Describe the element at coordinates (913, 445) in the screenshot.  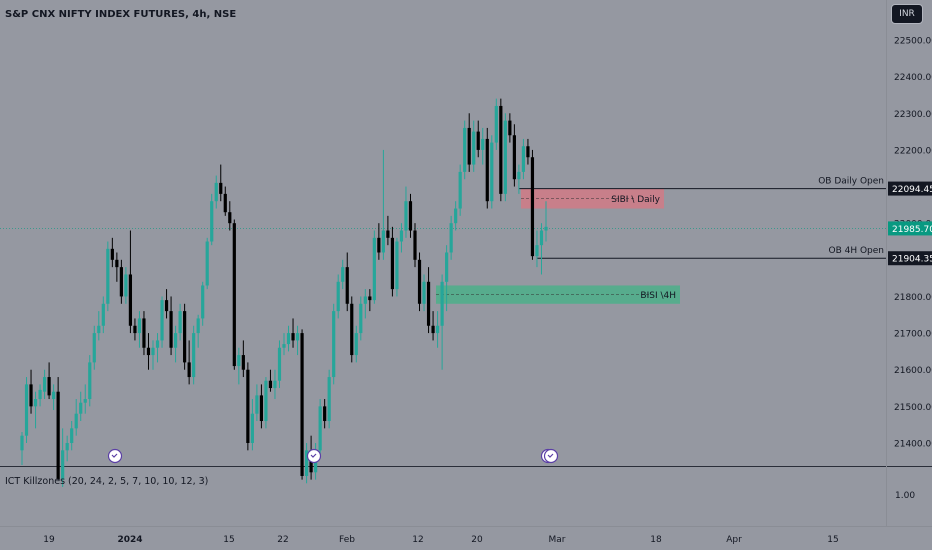
I see `price-tick-label: 21400.00` at that location.